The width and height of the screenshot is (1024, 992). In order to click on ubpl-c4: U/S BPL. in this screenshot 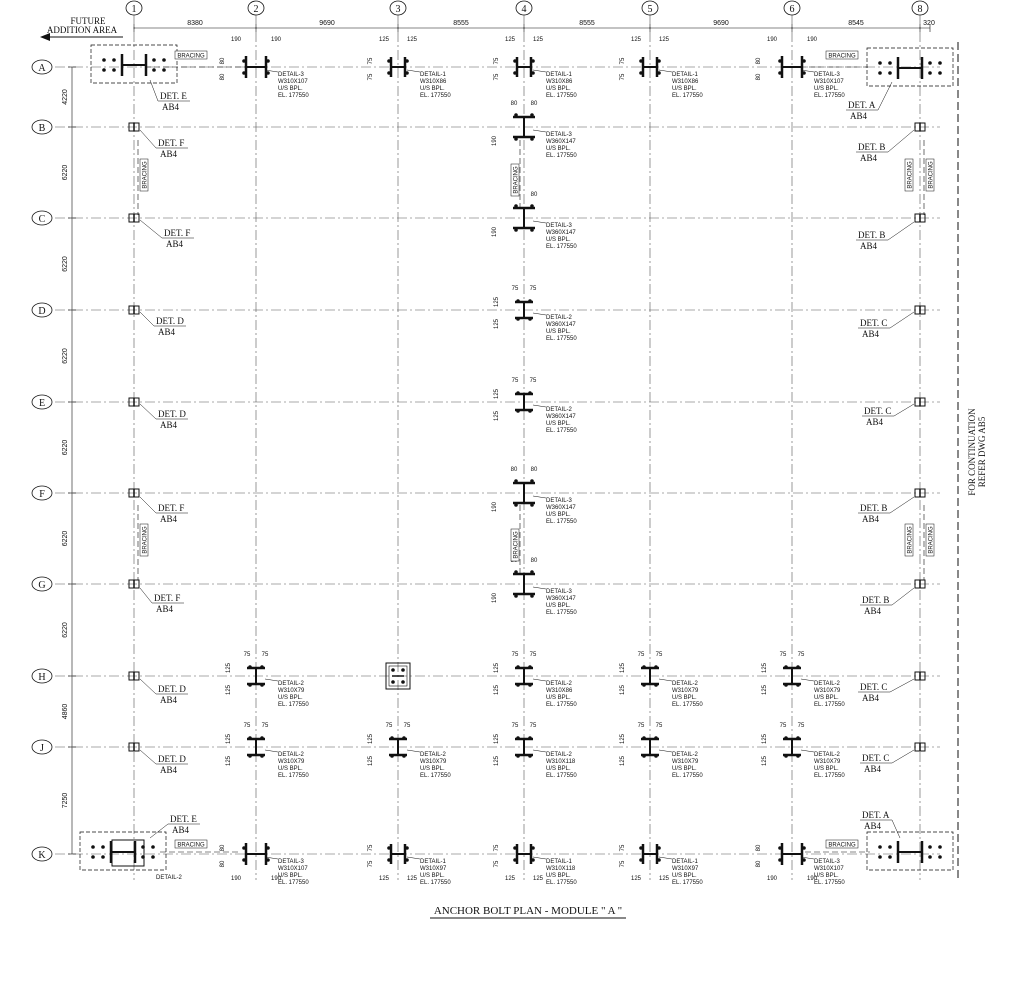, I will do `click(558, 240)`.